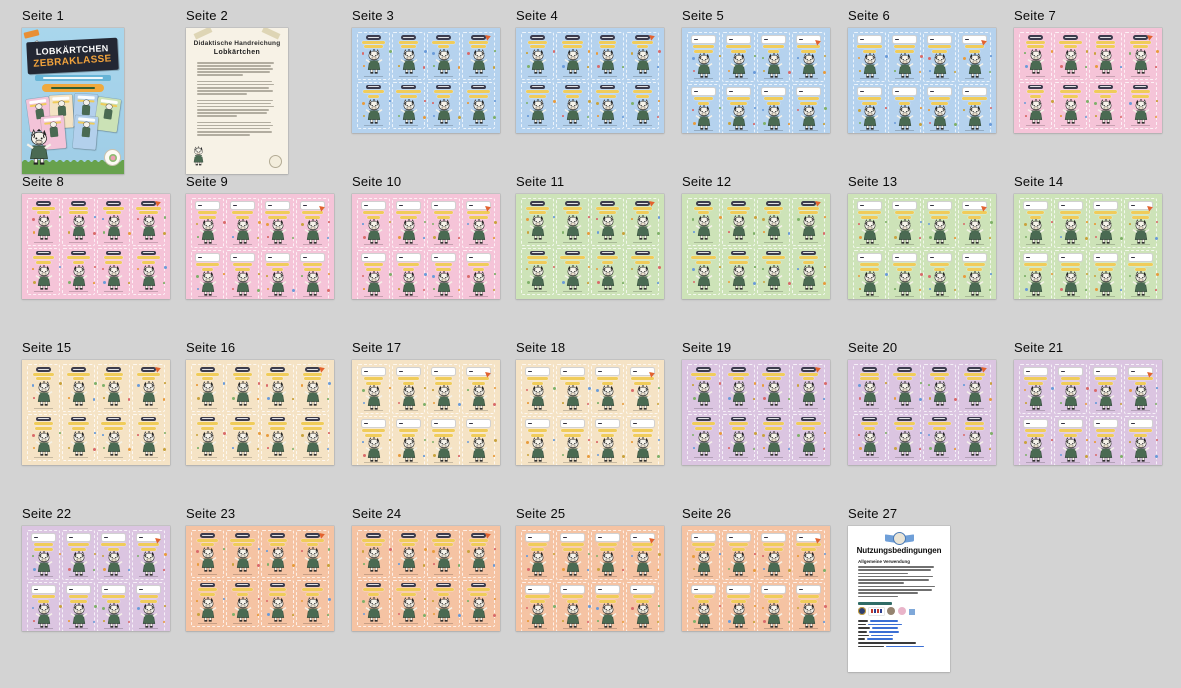 The height and width of the screenshot is (688, 1181). I want to click on page-thumbnail-2: Didaktische Handreichung Lobkärtchen, so click(237, 101).